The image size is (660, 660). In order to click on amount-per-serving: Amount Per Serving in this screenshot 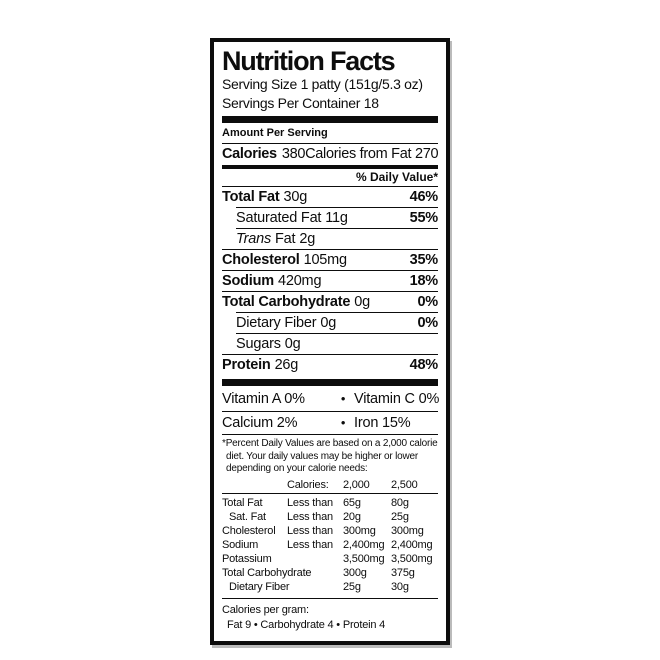, I will do `click(275, 133)`.